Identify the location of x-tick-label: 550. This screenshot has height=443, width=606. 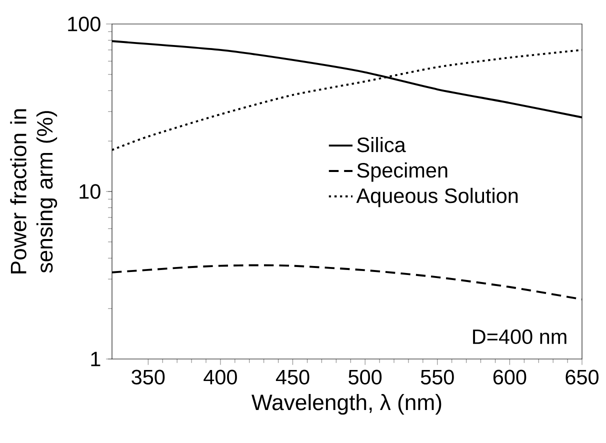
(437, 377).